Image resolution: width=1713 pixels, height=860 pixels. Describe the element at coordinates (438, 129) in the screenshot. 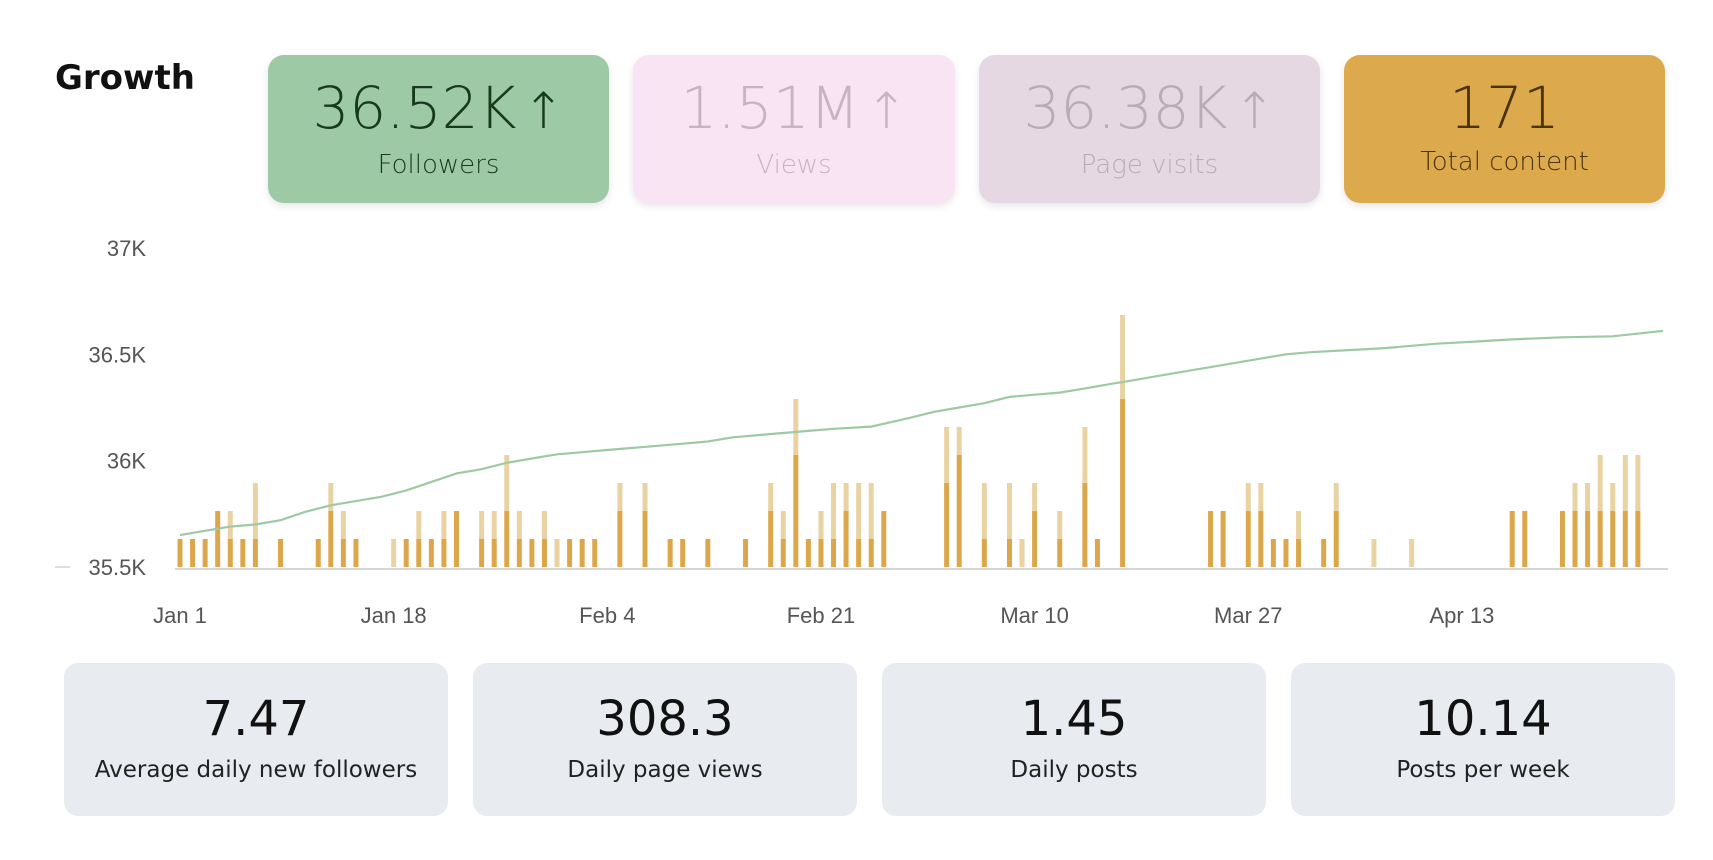

I see `metric-card-followers: 36.52K ↑ Followers` at that location.